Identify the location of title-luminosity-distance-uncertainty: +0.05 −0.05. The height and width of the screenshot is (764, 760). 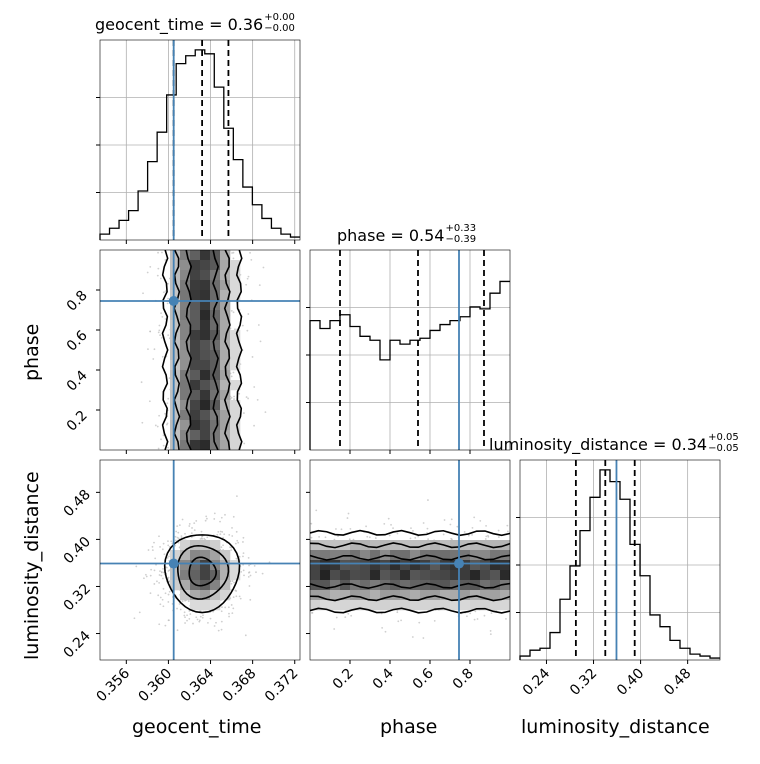
(723, 443).